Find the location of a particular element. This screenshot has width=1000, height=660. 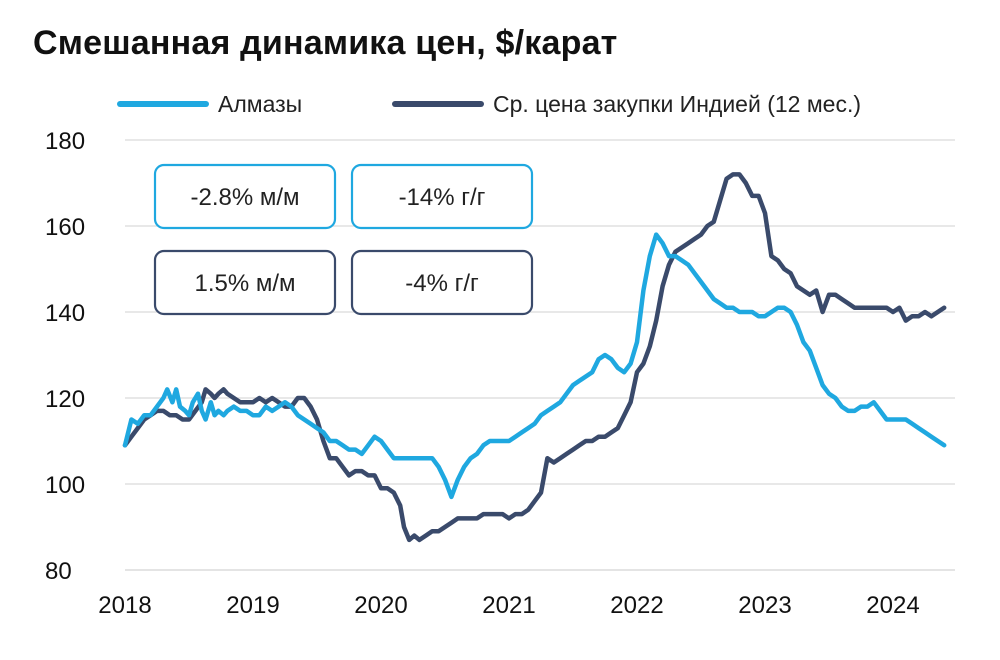

annotation-label: -4% г/г is located at coordinates (442, 283).